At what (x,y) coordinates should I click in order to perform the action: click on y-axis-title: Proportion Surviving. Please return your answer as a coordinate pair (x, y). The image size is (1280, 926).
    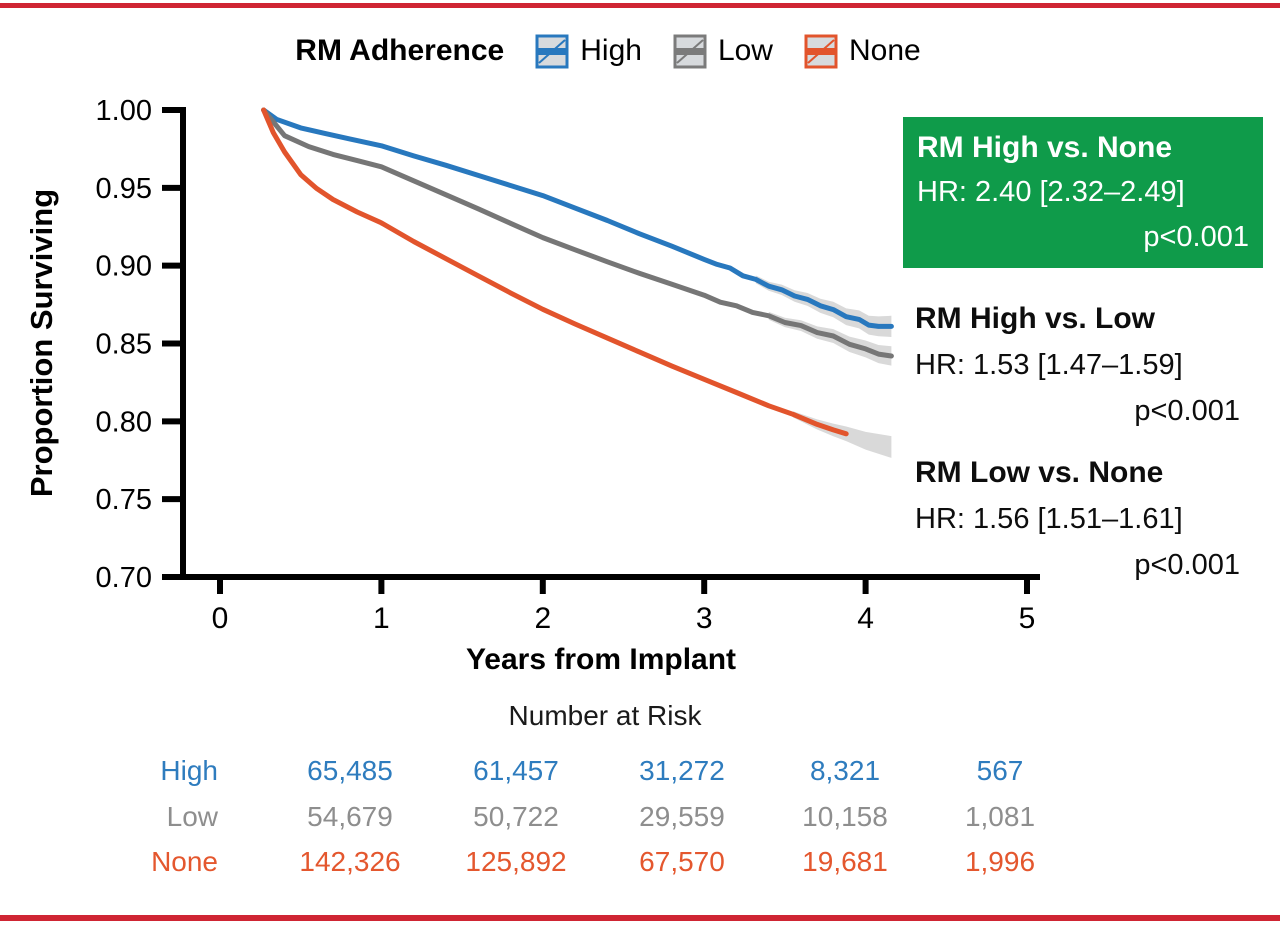
    Looking at the image, I should click on (41, 343).